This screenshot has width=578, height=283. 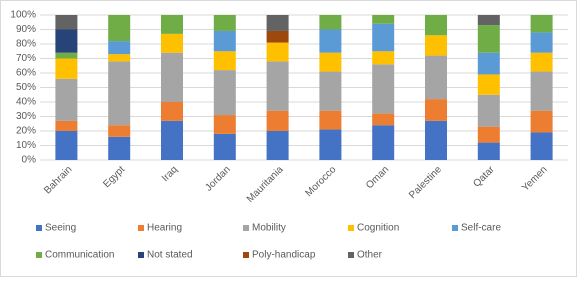 What do you see at coordinates (378, 228) in the screenshot?
I see `legend-label: Cognition` at bounding box center [378, 228].